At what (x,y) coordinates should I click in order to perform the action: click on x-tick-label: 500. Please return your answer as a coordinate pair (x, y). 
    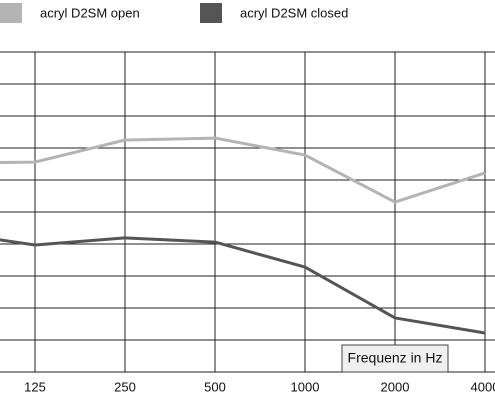
    Looking at the image, I should click on (215, 386).